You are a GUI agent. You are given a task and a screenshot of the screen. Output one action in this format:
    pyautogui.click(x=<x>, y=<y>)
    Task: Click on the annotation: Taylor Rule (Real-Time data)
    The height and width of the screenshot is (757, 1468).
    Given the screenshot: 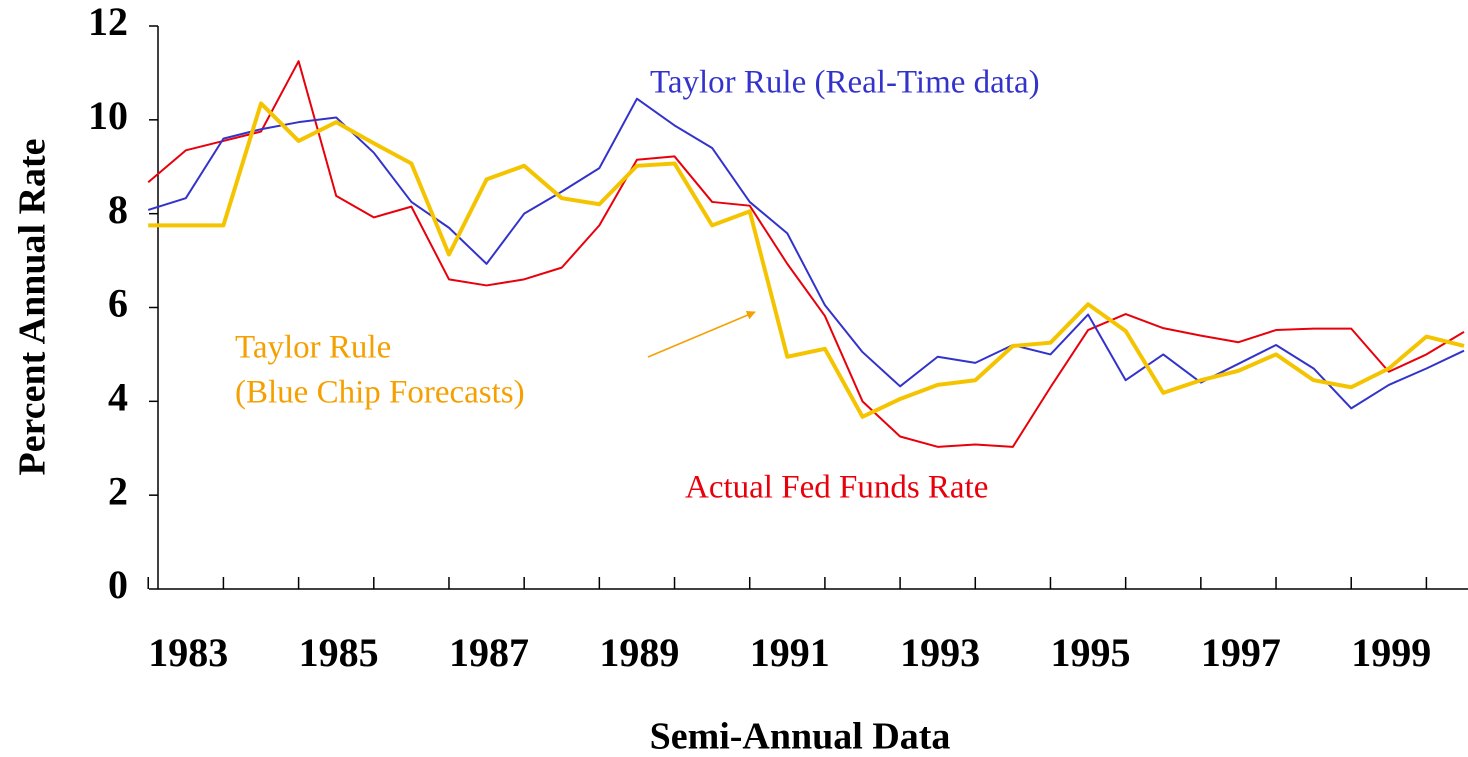 What is the action you would take?
    pyautogui.click(x=845, y=83)
    